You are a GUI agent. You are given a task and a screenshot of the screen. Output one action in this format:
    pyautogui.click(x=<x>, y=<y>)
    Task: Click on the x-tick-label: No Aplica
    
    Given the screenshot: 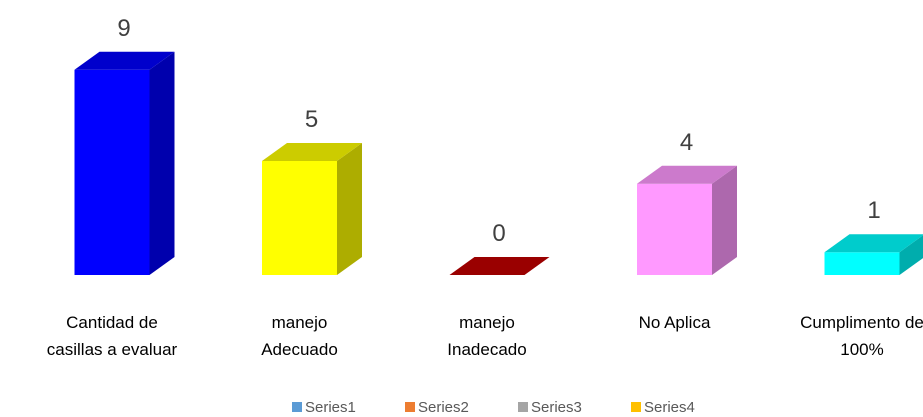 What is the action you would take?
    pyautogui.click(x=674, y=322)
    